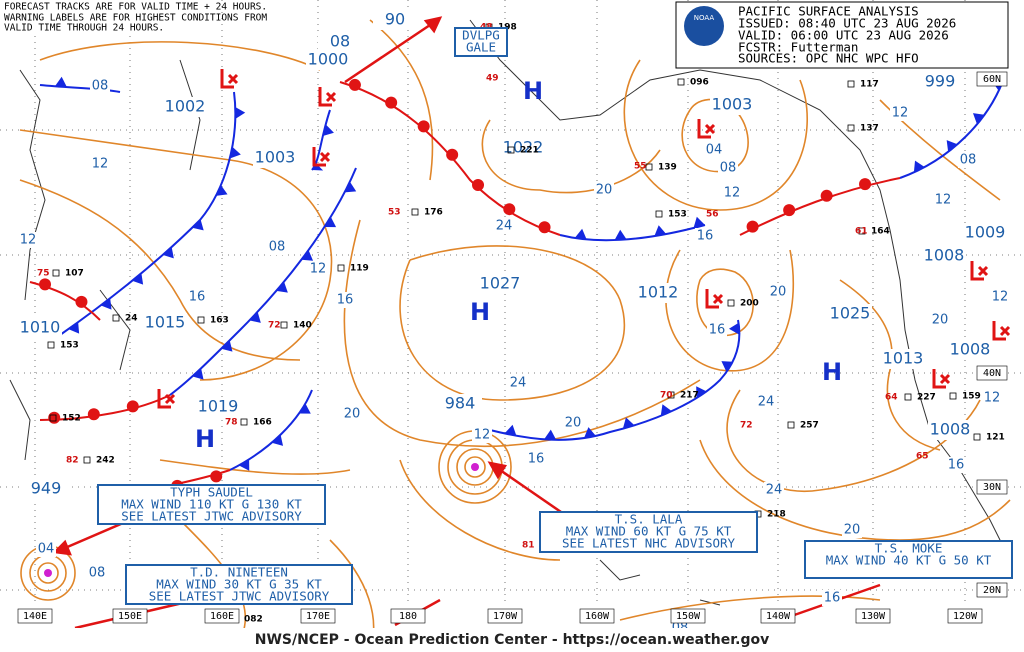  I want to click on station-pressure: 218, so click(776, 515).